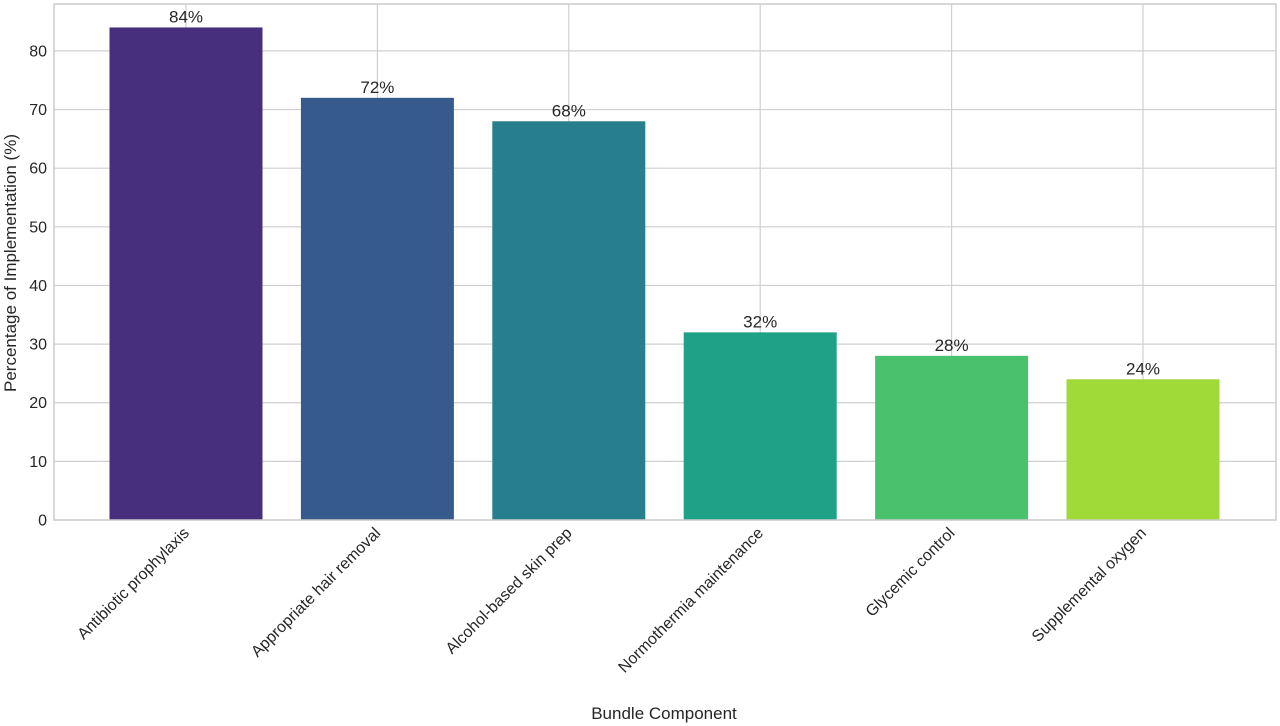 Image resolution: width=1280 pixels, height=726 pixels. I want to click on y-tick-label: 0, so click(42, 521).